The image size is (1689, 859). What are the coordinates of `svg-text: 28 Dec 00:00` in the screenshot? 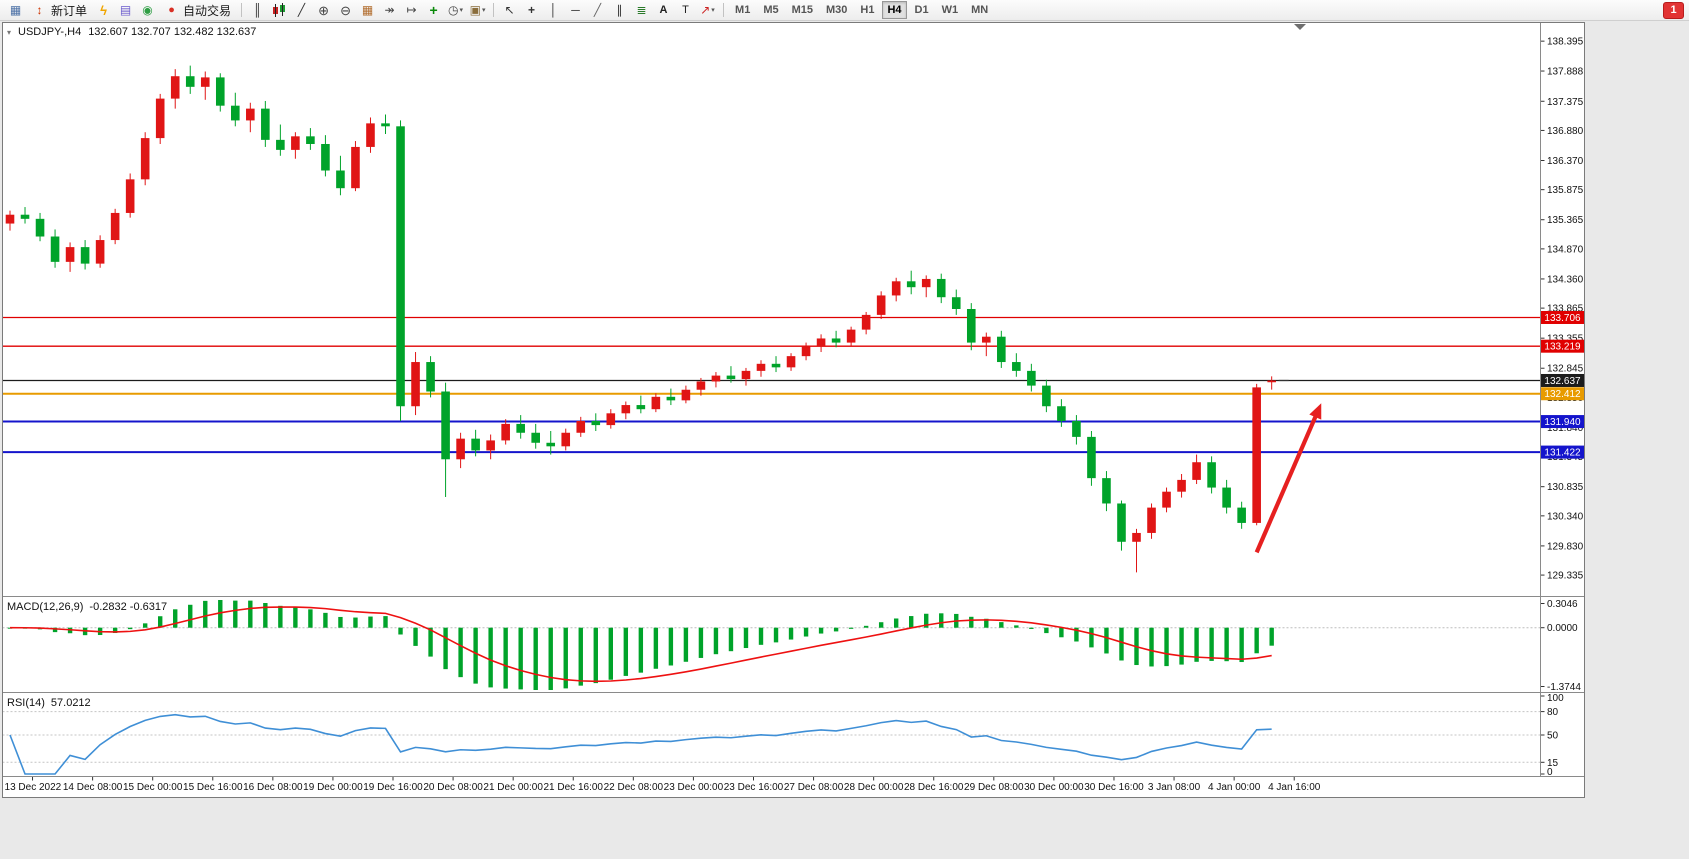 It's located at (874, 787).